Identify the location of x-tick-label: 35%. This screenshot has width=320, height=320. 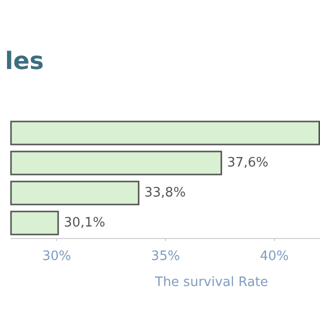
(165, 256).